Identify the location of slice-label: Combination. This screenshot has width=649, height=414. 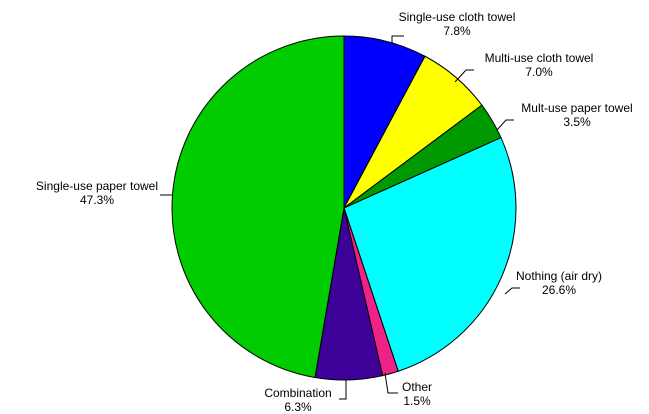
(297, 393).